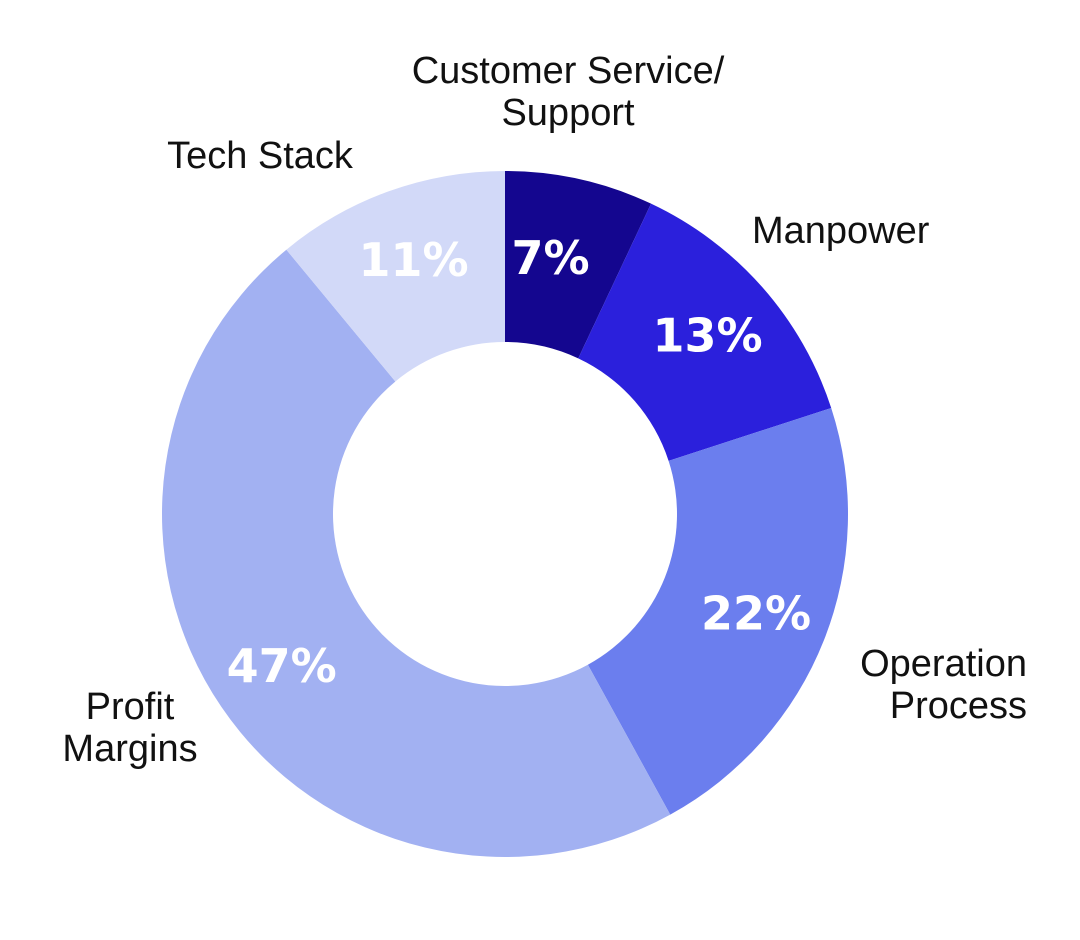  I want to click on slice-category-label-line: Tech Stack, so click(260, 156).